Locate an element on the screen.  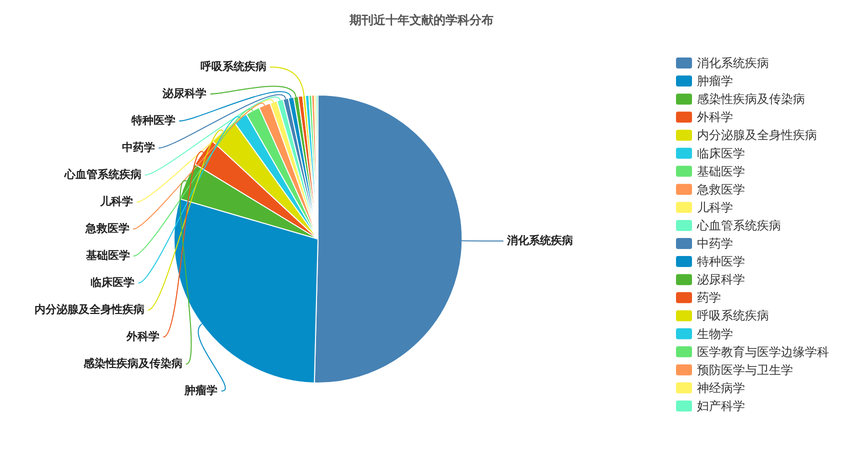
legend-label: 医学教育与医学边缘学科 is located at coordinates (763, 351).